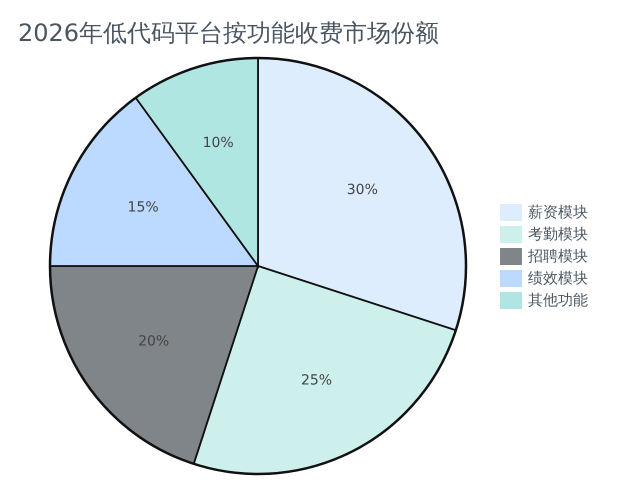 The image size is (624, 495). Describe the element at coordinates (558, 278) in the screenshot. I see `legend-label: 绩效模块` at that location.